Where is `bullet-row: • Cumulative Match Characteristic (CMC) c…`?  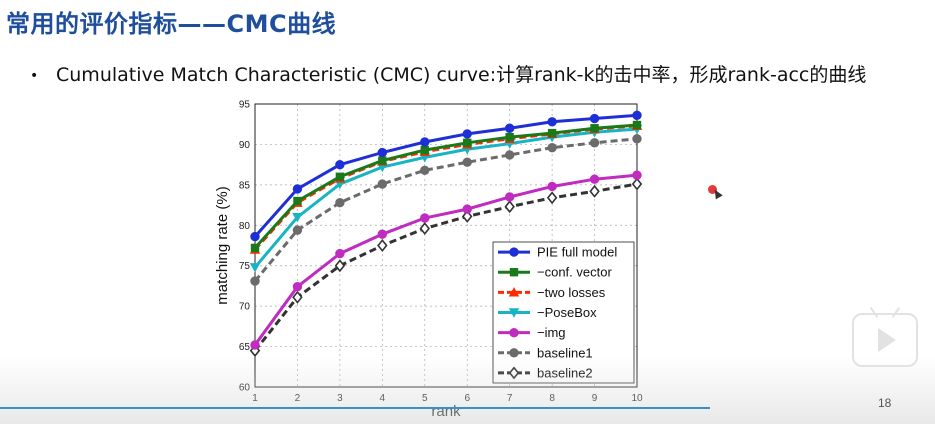
bullet-row: • Cumulative Match Characteristic (CMC) c… is located at coordinates (448, 73).